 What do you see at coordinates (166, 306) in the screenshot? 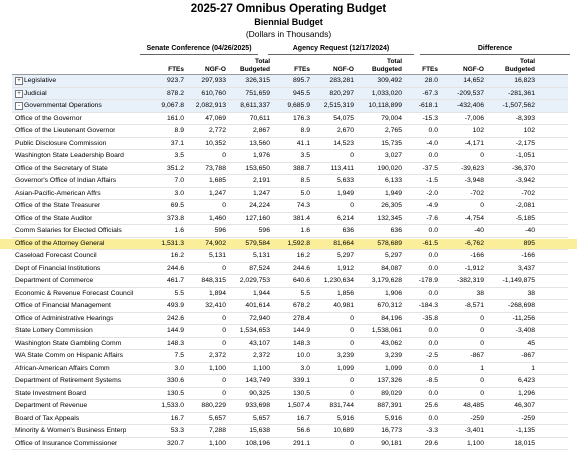
I see `cell-ftes-senate: 493.9` at bounding box center [166, 306].